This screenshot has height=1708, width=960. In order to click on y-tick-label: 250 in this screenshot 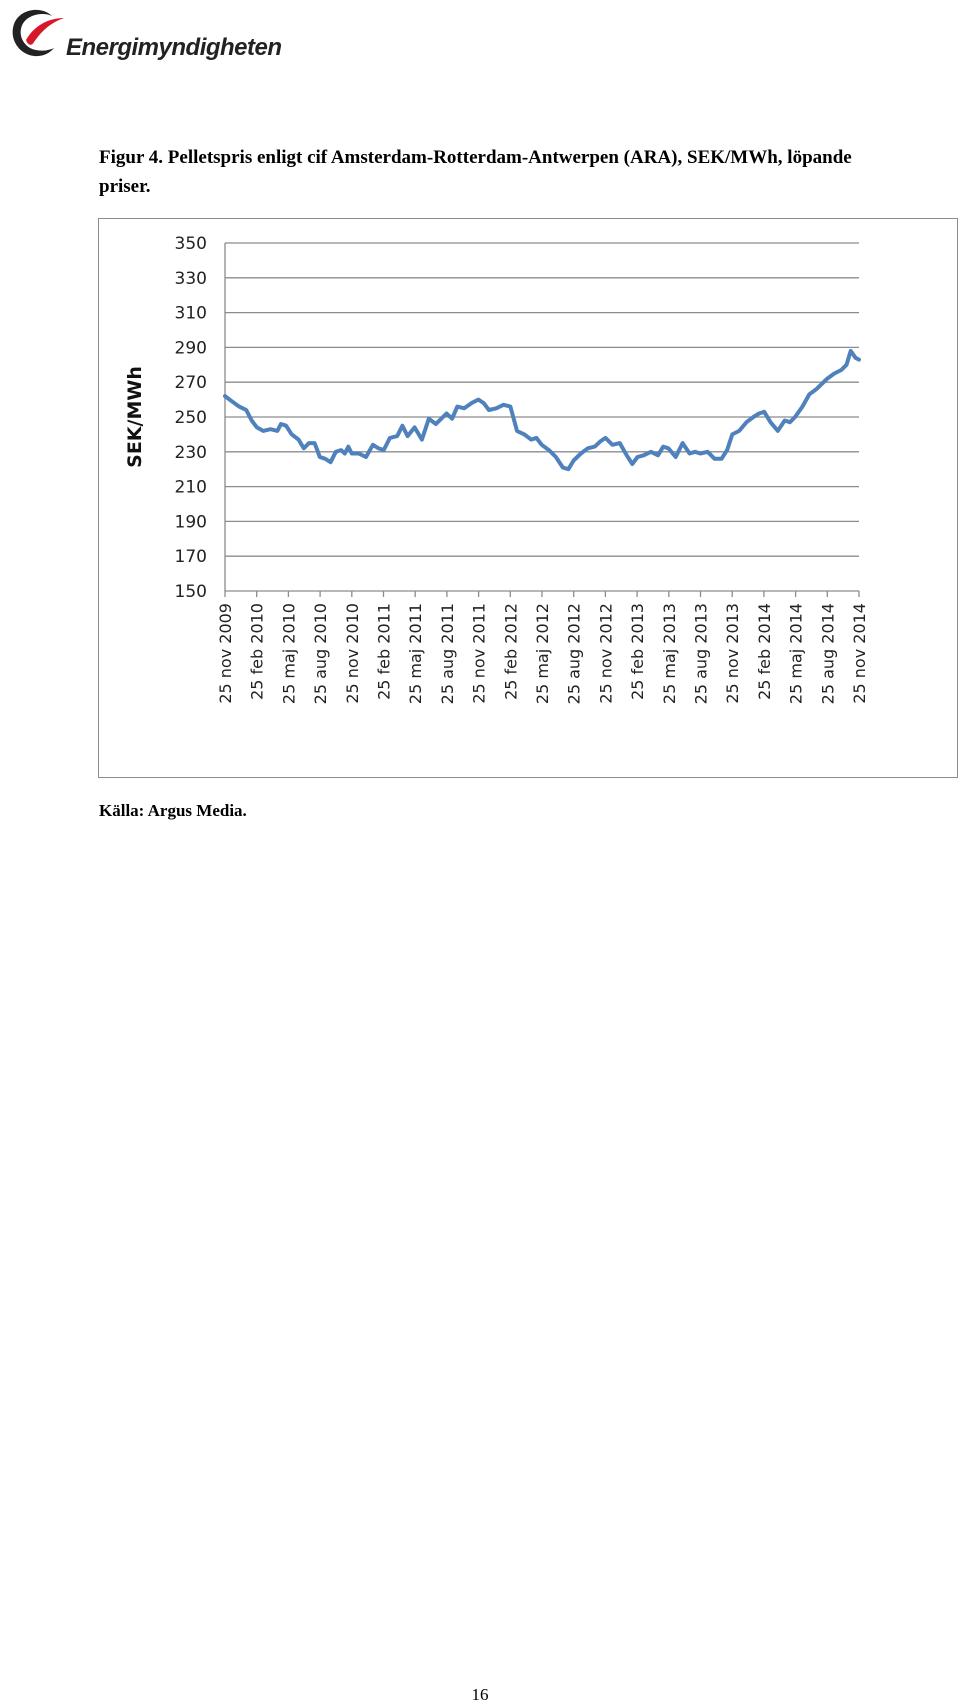, I will do `click(191, 418)`.